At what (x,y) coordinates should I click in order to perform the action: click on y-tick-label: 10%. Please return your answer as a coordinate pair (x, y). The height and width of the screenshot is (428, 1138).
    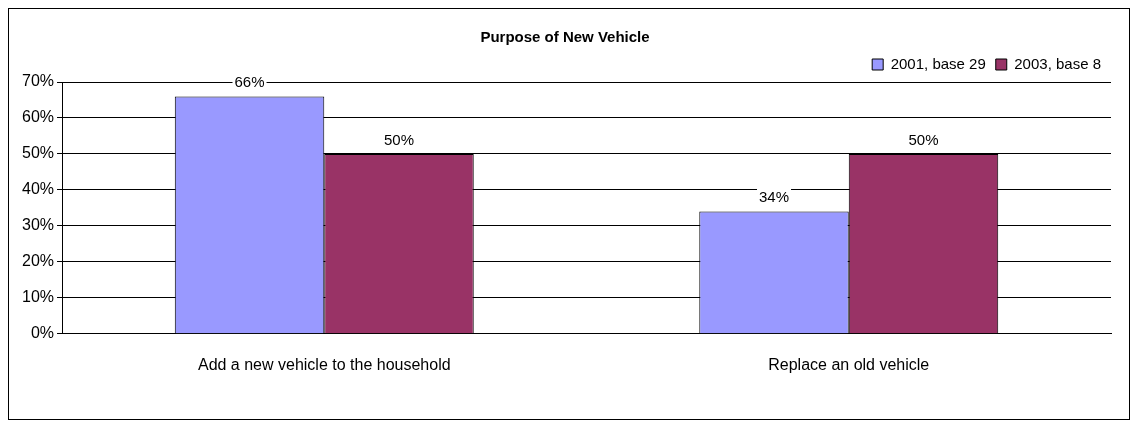
    Looking at the image, I should click on (38, 297).